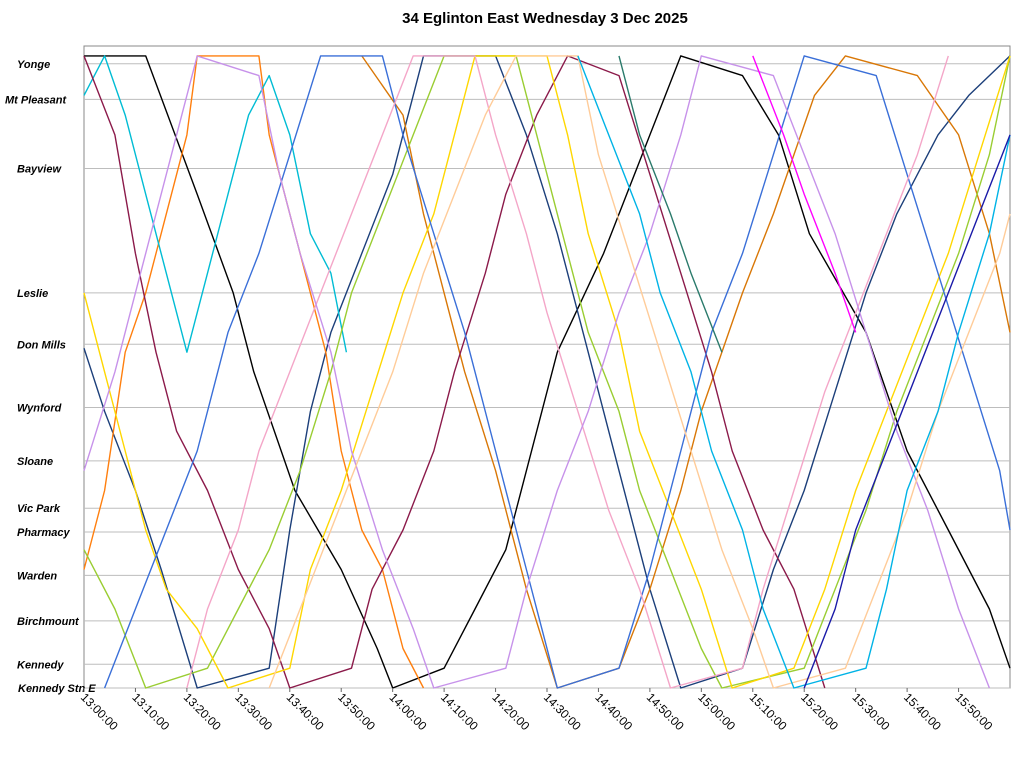  Describe the element at coordinates (40, 665) in the screenshot. I see `stop-label: Kennedy` at that location.